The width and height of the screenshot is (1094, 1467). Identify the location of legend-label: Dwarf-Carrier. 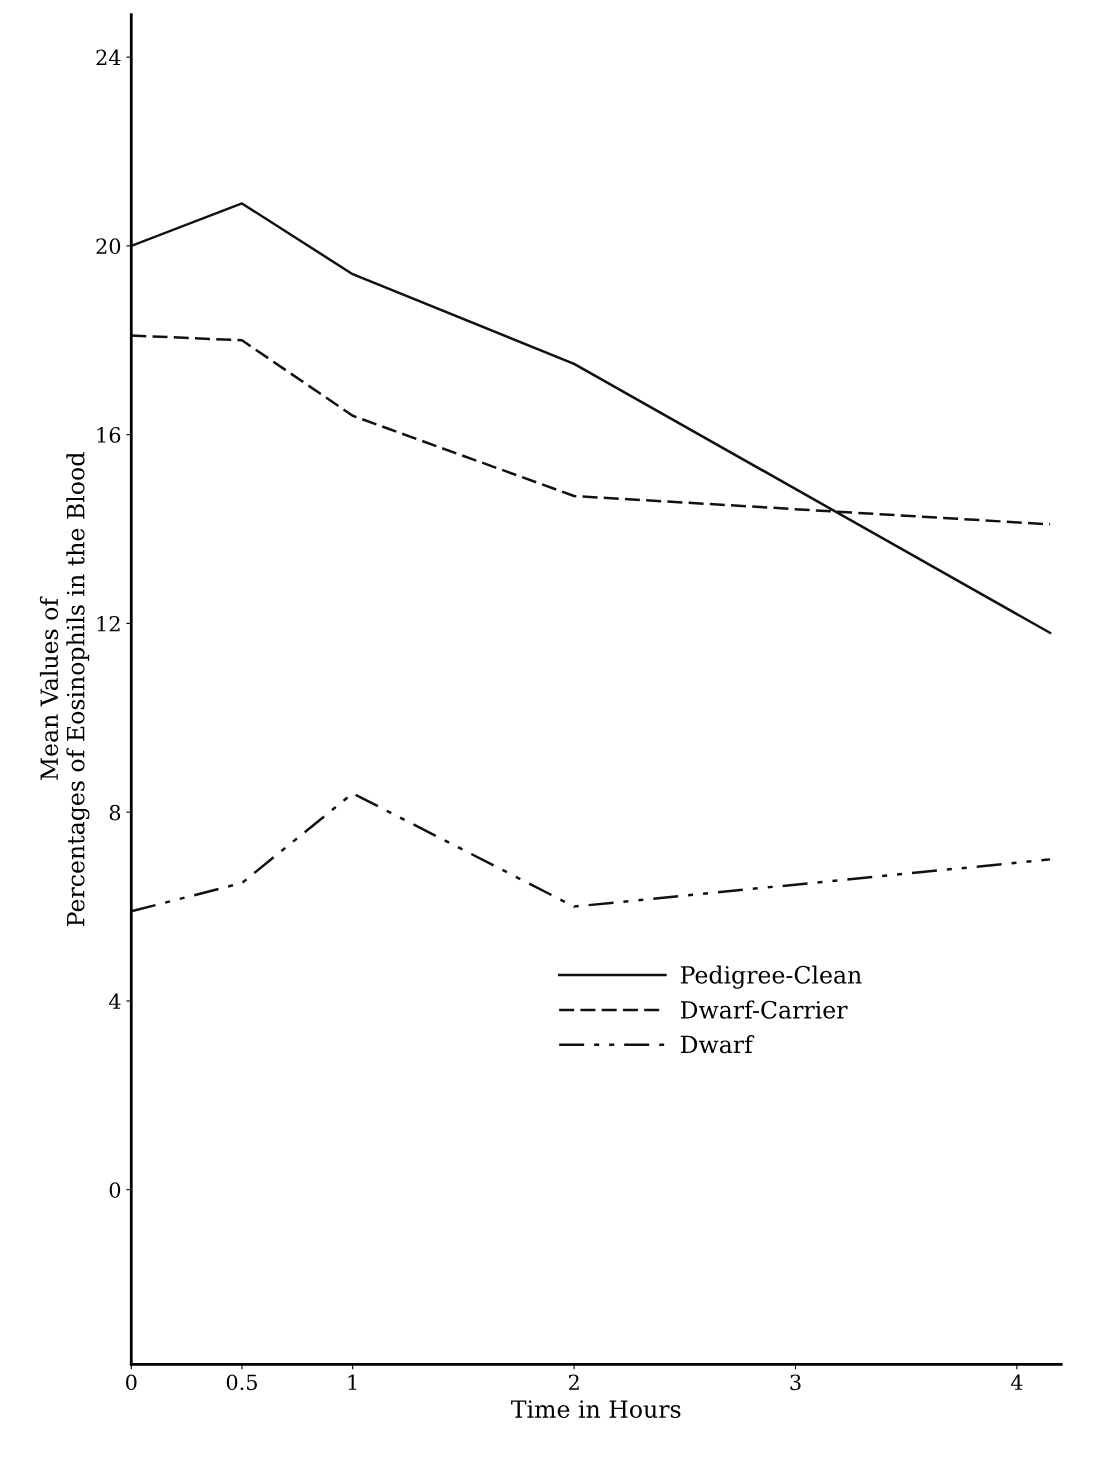
(764, 1009).